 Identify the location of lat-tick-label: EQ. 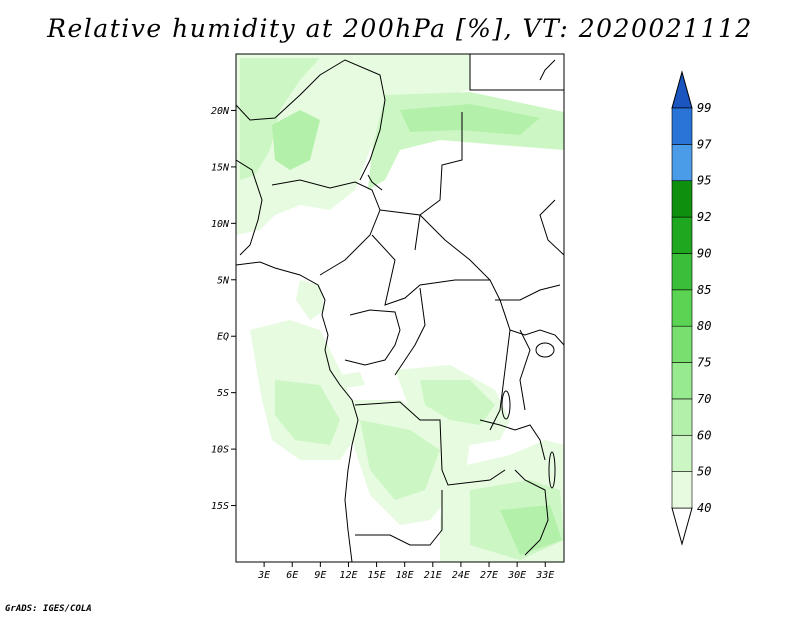
(223, 337).